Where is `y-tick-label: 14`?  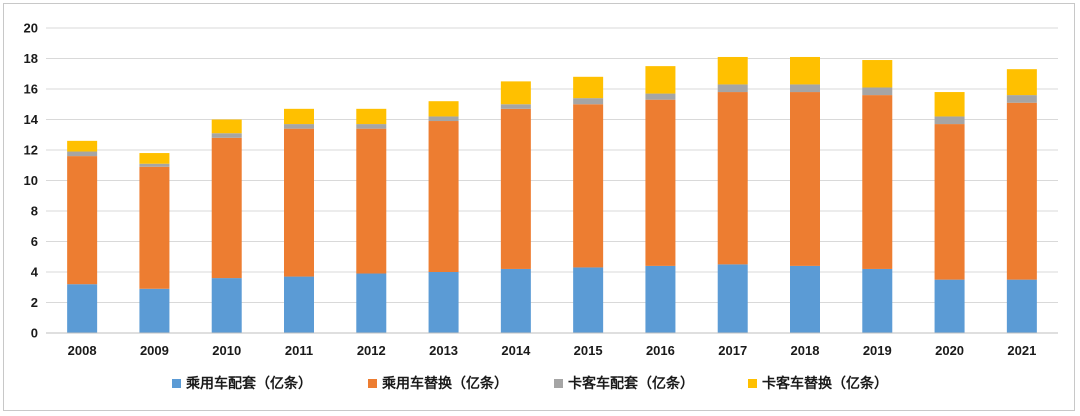
y-tick-label: 14 is located at coordinates (31, 119).